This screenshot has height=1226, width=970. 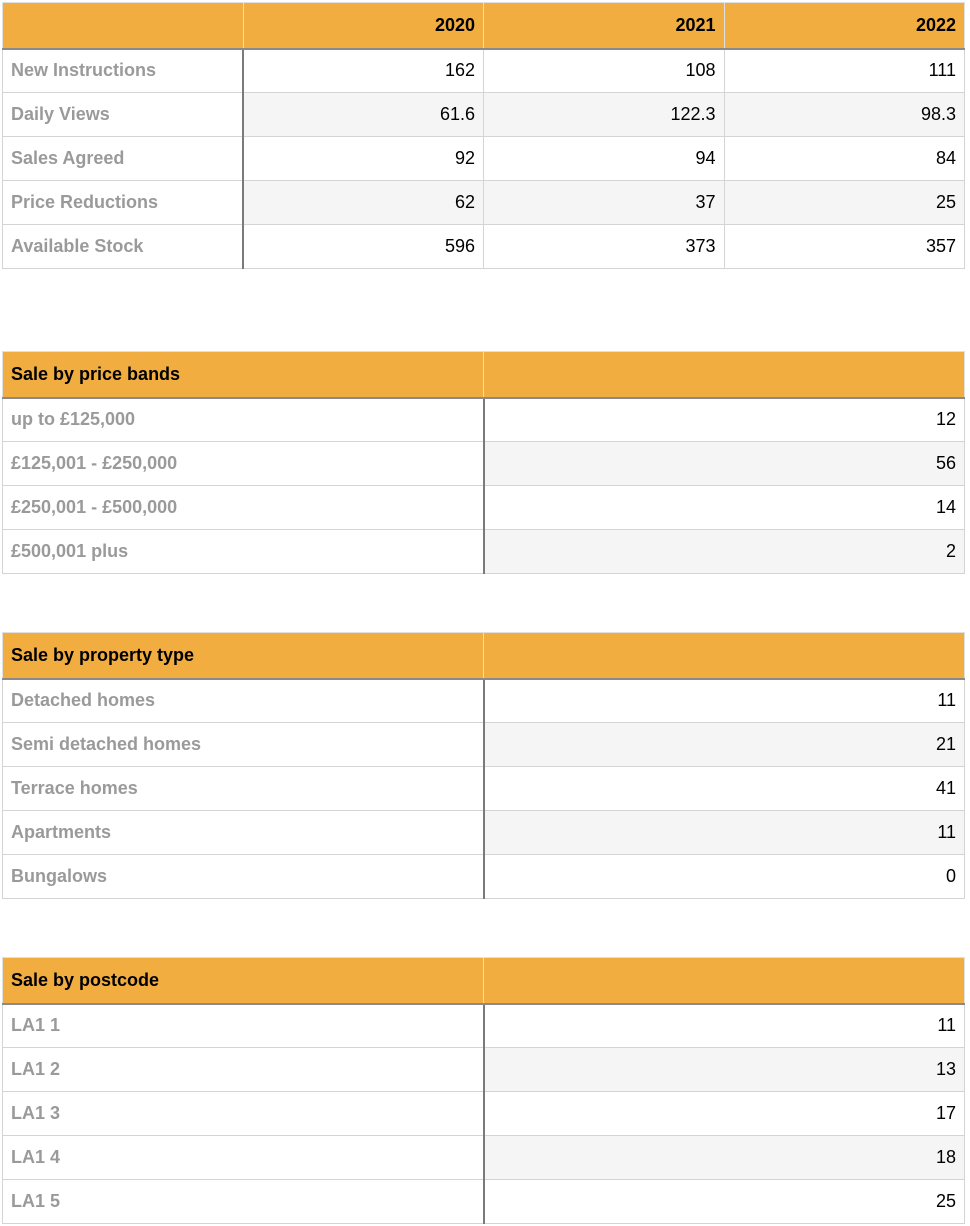 I want to click on table-row: Price Reductions 62 37 25, so click(x=483, y=202).